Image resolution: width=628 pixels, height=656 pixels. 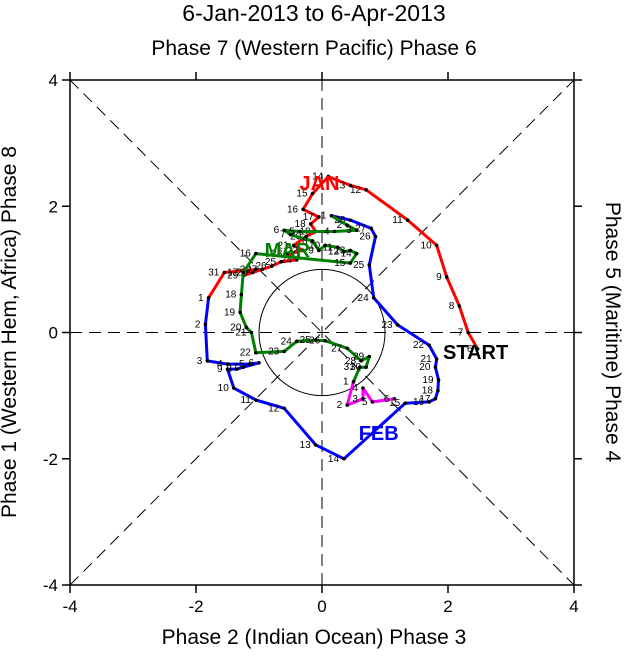 What do you see at coordinates (283, 235) in the screenshot?
I see `day-label: 7` at bounding box center [283, 235].